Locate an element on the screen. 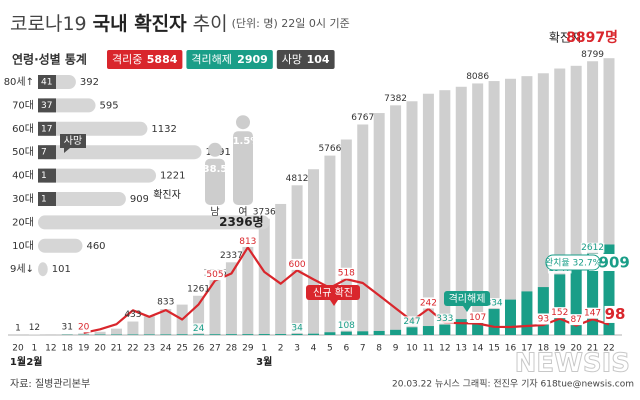 The image size is (640, 400). age-label: 80세↑ is located at coordinates (19, 82).